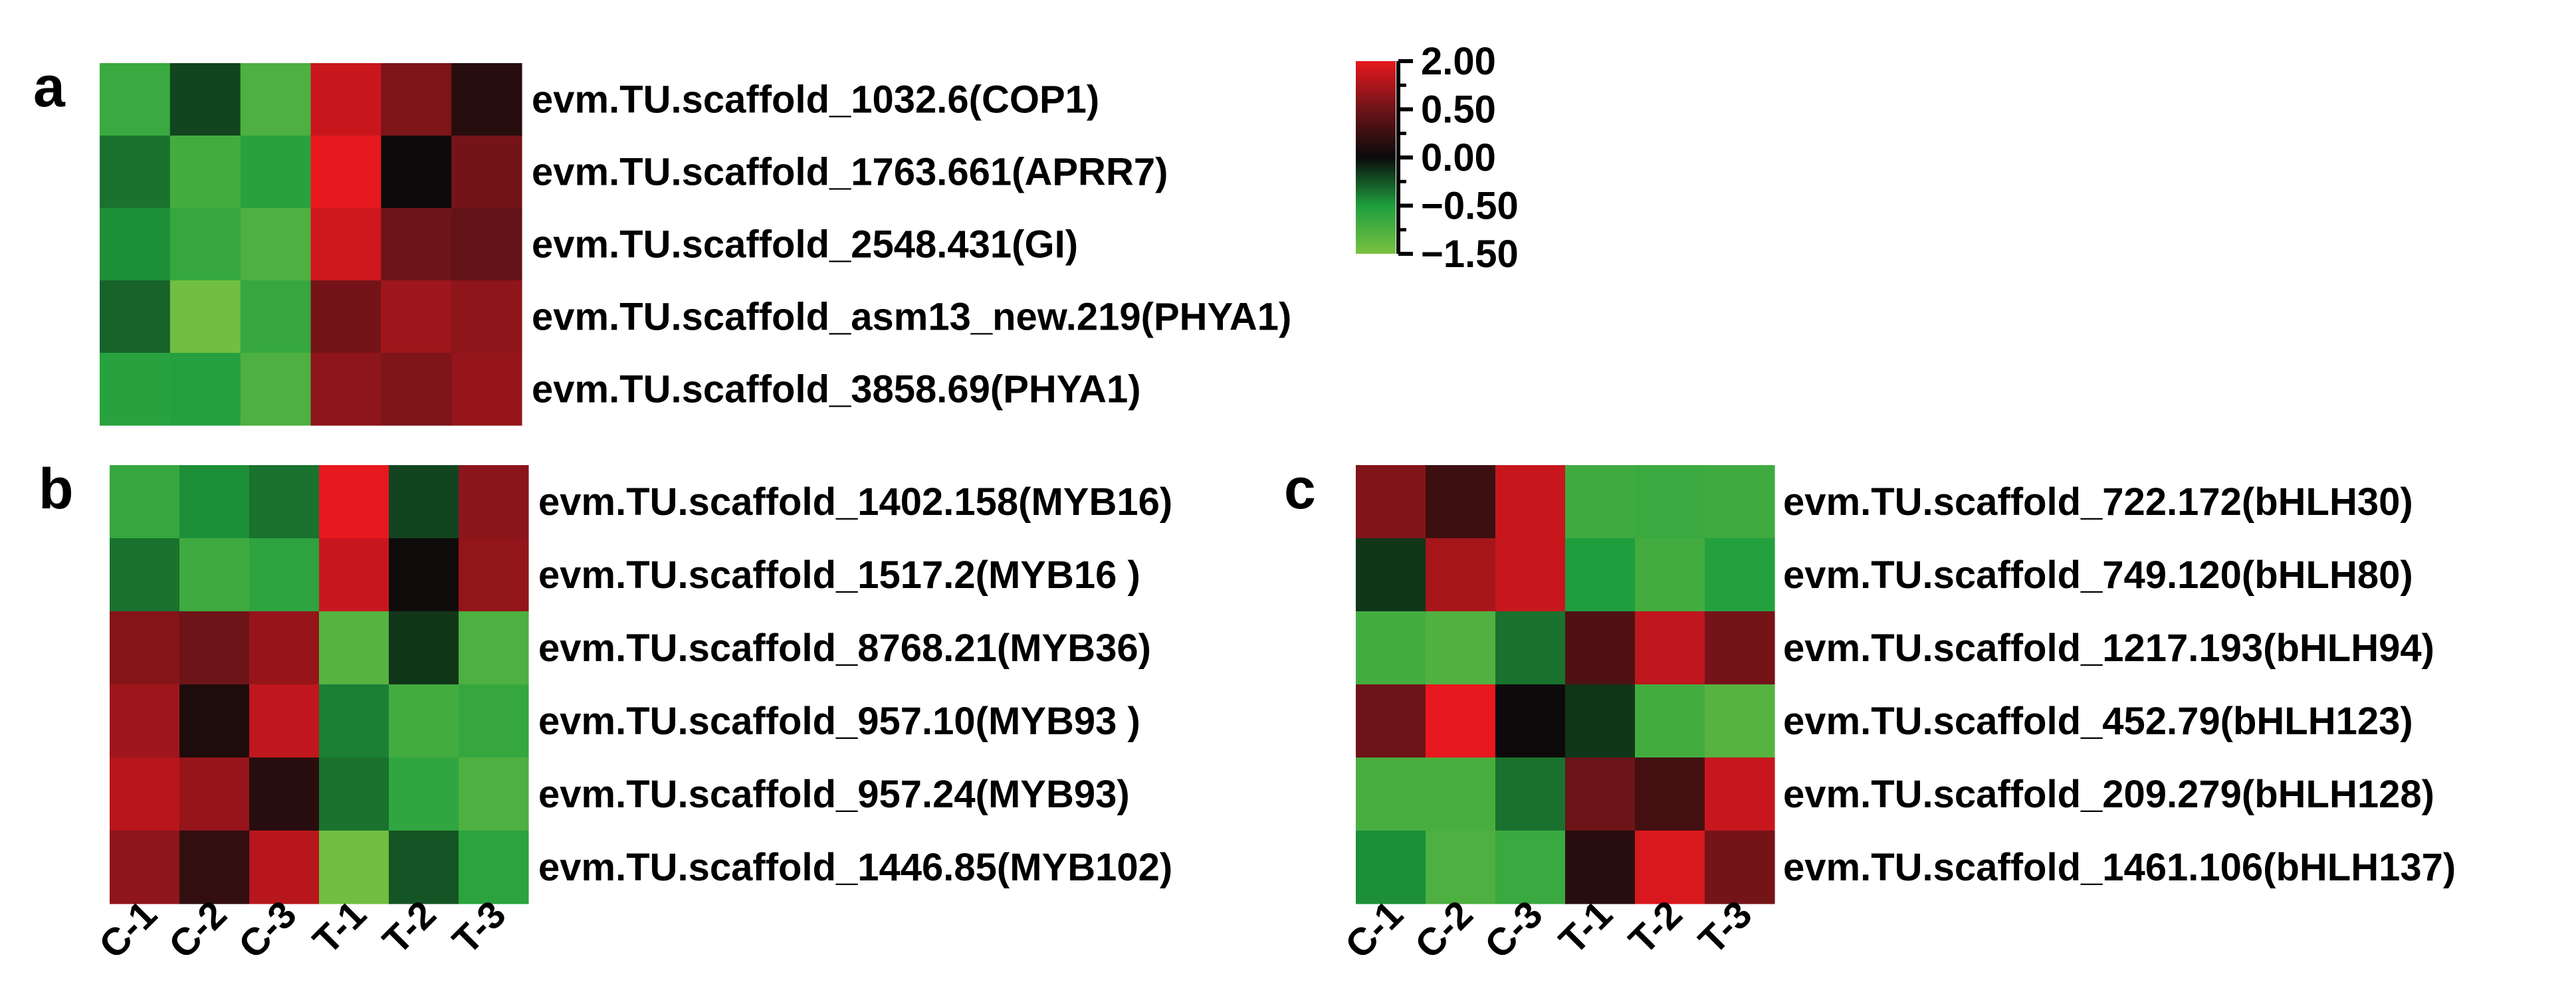  Describe the element at coordinates (834, 794) in the screenshot. I see `row-label: evm.TU.scaffold_957.24(MYB93)` at that location.